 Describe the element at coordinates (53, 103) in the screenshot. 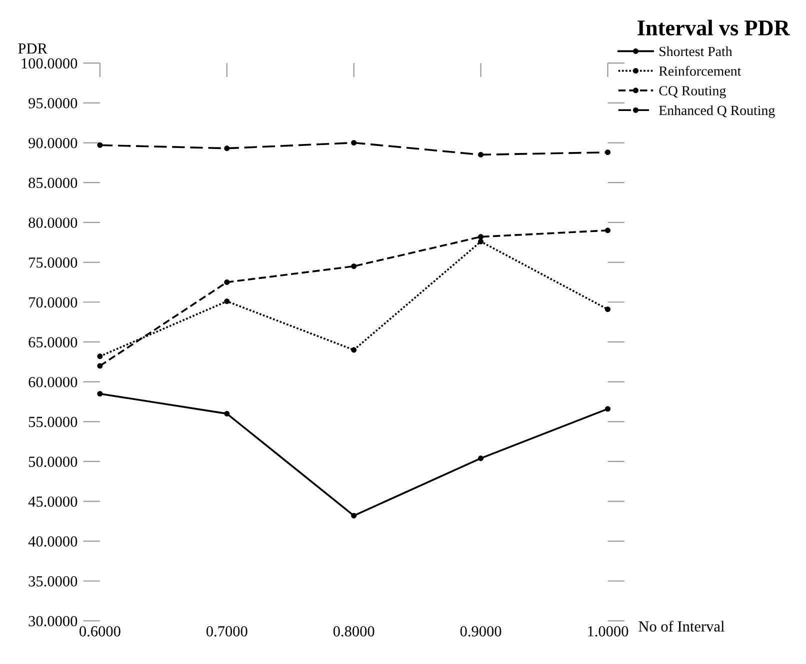

I see `y-tick-label: 95.0000` at that location.